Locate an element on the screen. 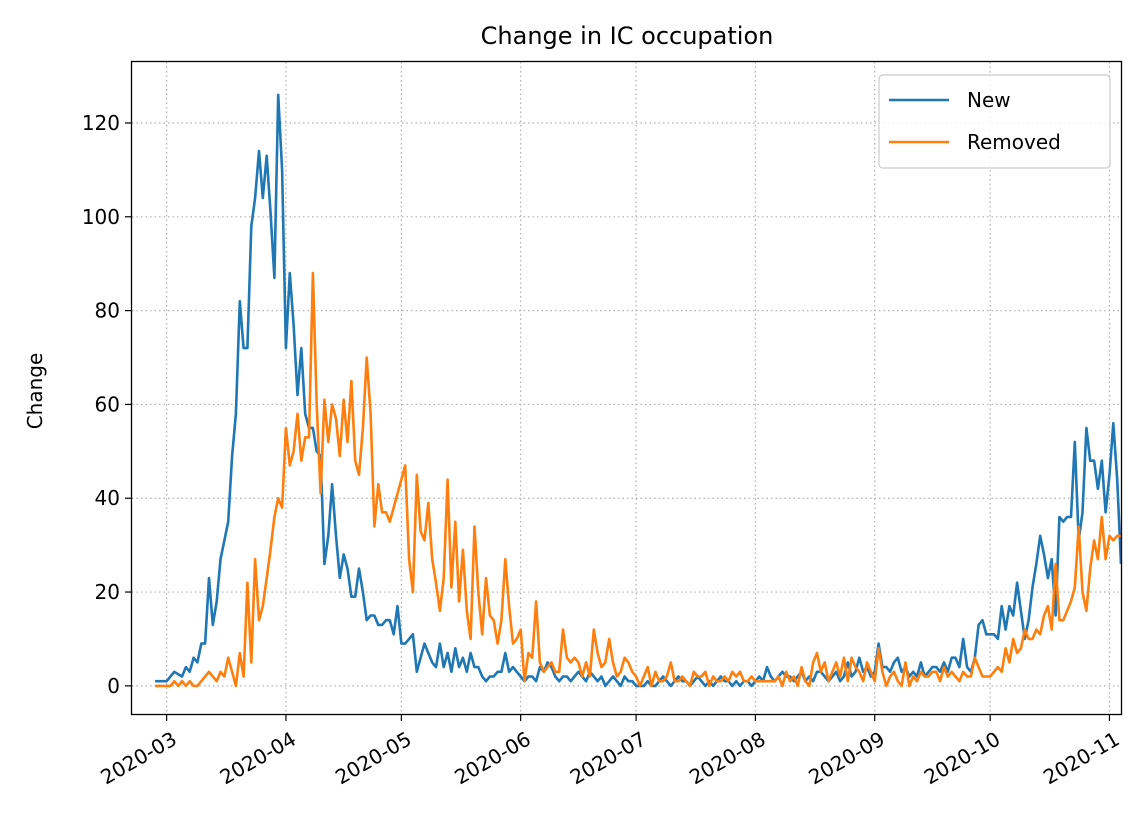 This screenshot has width=1147, height=837. y-axis: 0 20 40 60 80 100 120 is located at coordinates (107, 404).